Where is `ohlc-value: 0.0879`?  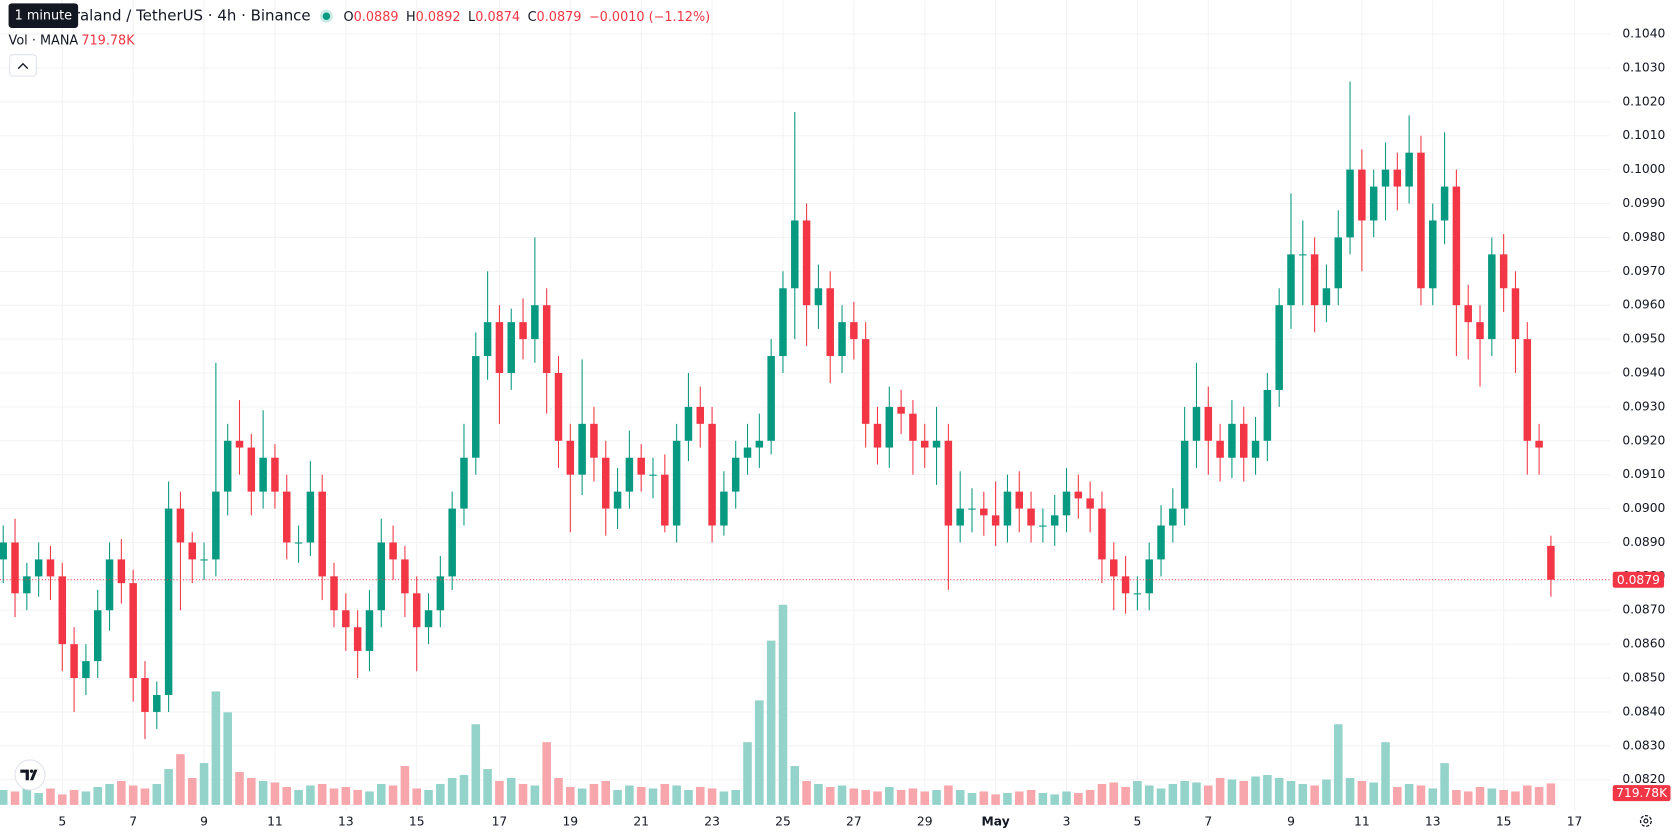
ohlc-value: 0.0879 is located at coordinates (559, 17).